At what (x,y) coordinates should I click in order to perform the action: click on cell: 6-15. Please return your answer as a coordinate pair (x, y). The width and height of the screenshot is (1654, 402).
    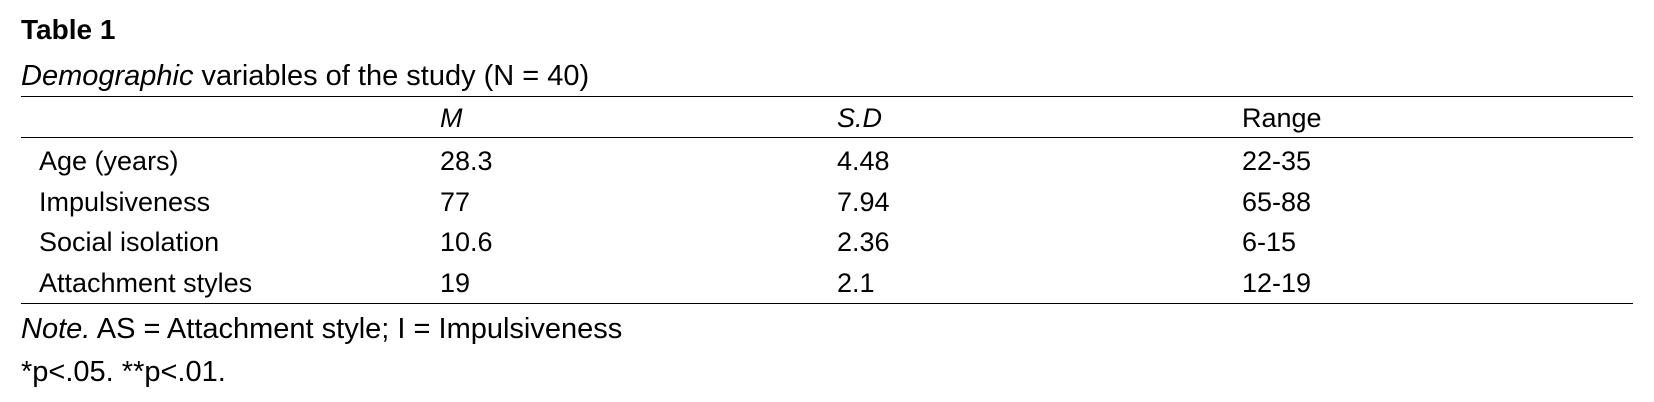
    Looking at the image, I should click on (1269, 242).